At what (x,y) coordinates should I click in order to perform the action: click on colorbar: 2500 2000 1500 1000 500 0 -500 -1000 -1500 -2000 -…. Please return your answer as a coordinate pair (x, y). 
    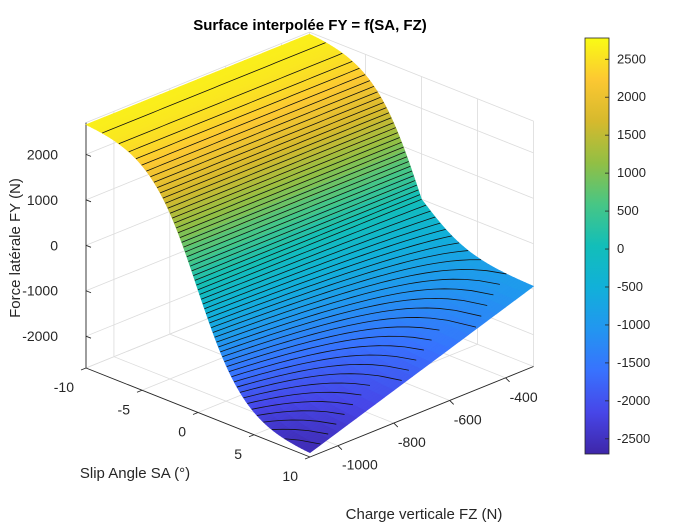
    Looking at the image, I should click on (617, 246).